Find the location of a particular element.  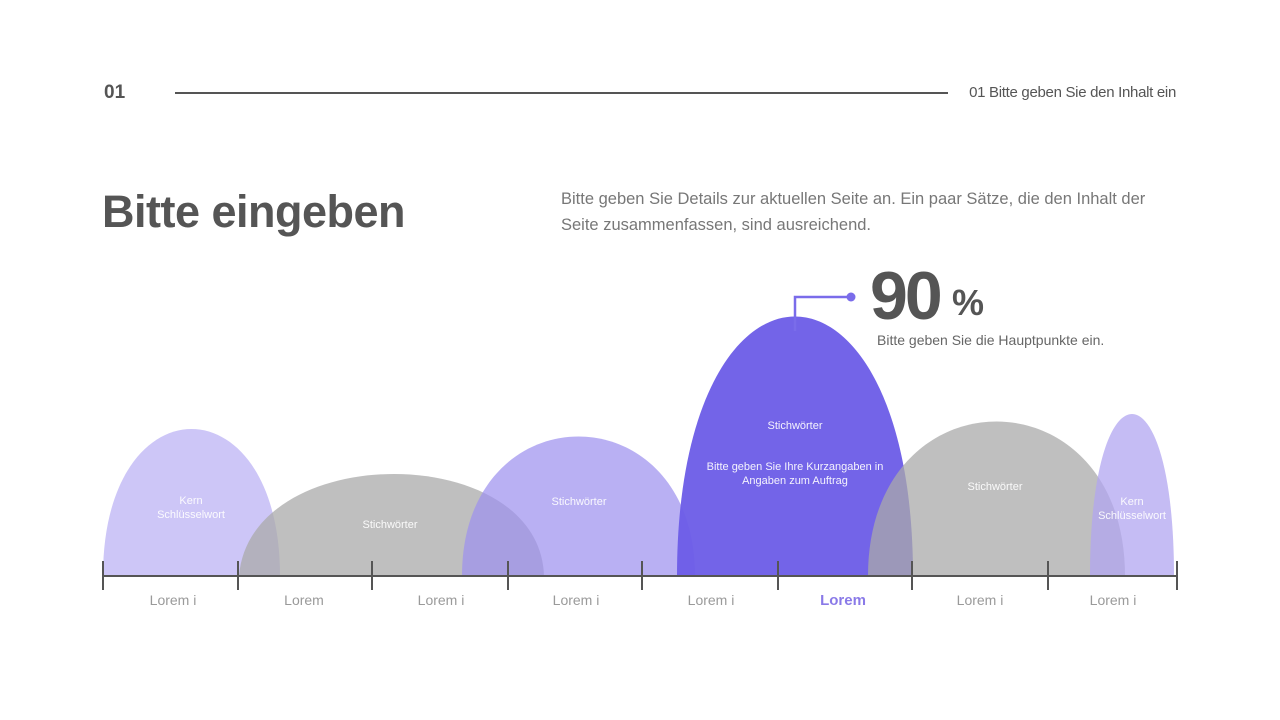

axis-label-8: Lorem i is located at coordinates (1113, 600).